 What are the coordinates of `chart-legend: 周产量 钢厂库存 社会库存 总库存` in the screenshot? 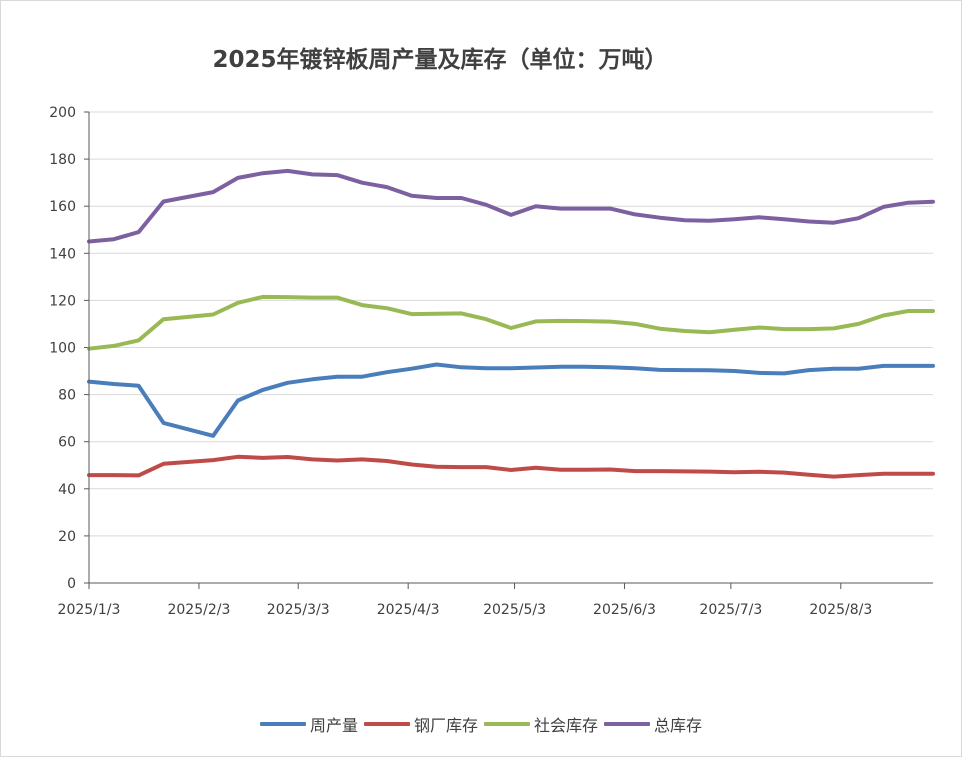 It's located at (481, 724).